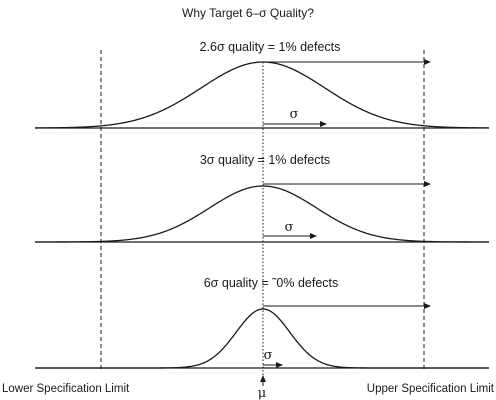 This screenshot has width=496, height=400. What do you see at coordinates (66, 389) in the screenshot?
I see `lower-spec-limit-label: Lower Specification Limit` at bounding box center [66, 389].